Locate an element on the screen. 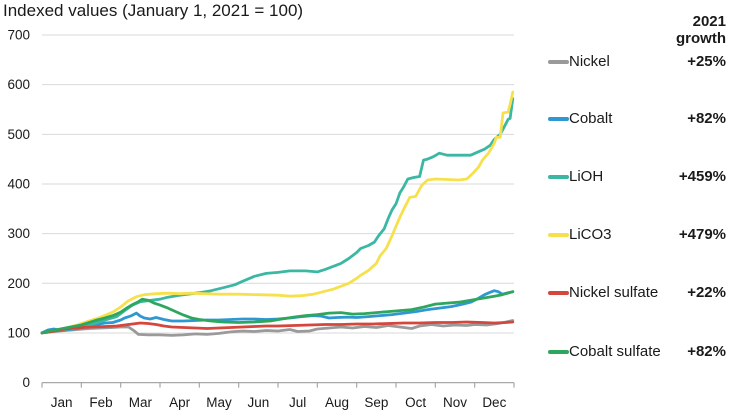  legend-growth-value: +22% is located at coordinates (706, 292).